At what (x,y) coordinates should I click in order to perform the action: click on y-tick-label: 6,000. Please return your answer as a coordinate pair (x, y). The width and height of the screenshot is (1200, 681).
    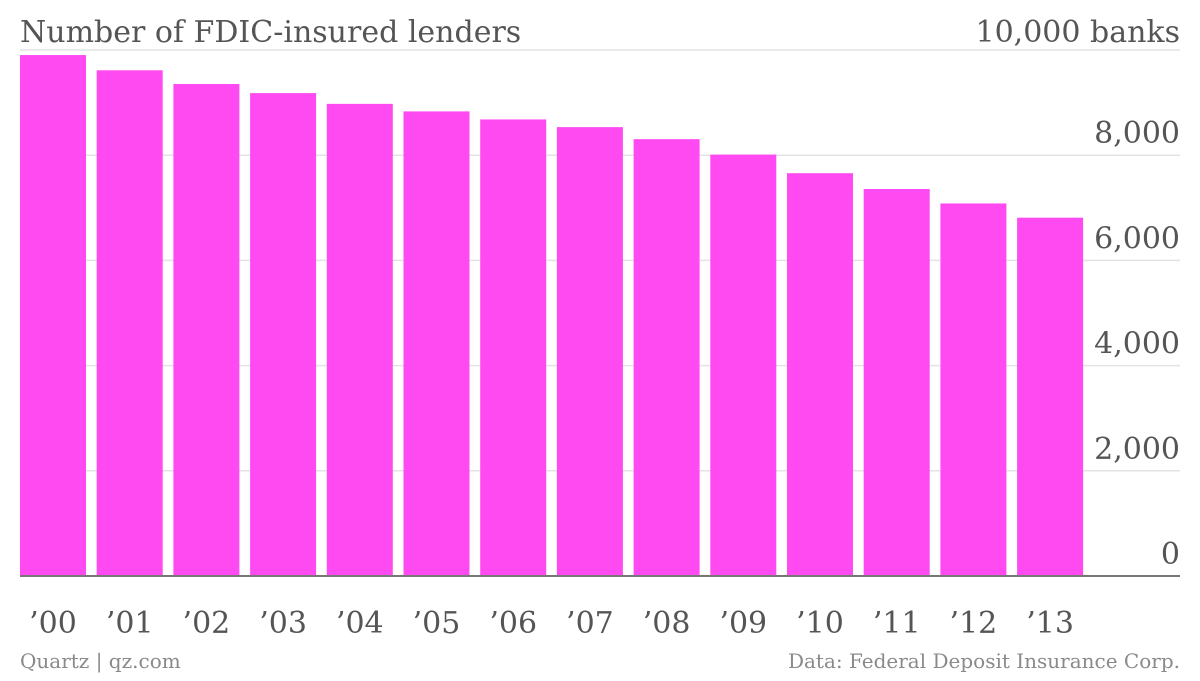
    Looking at the image, I should click on (1137, 238).